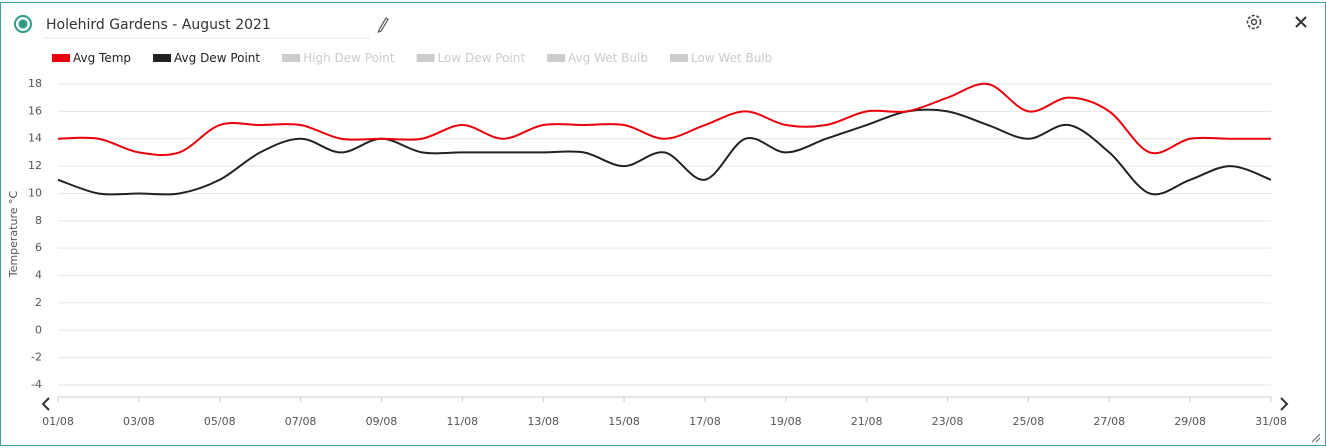  I want to click on x-tick-label: 25/08, so click(1029, 421).